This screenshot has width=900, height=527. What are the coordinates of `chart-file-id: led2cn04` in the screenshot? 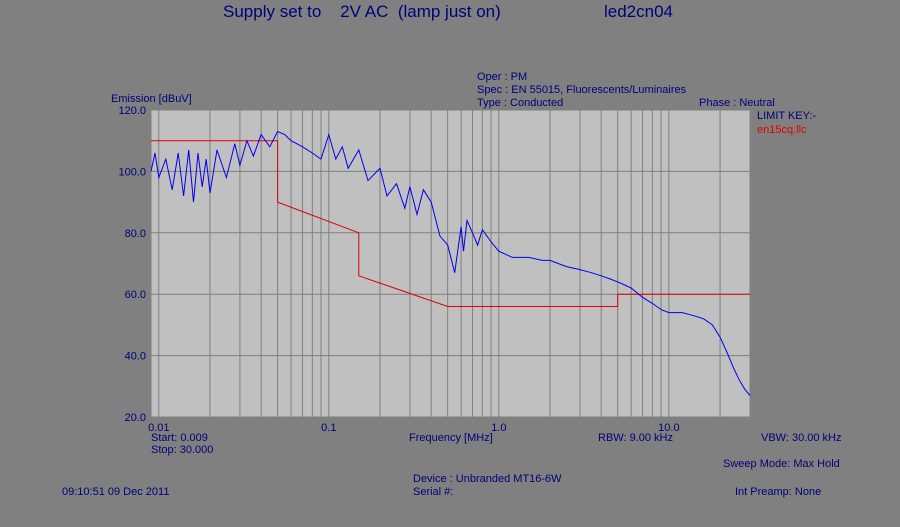 It's located at (639, 11).